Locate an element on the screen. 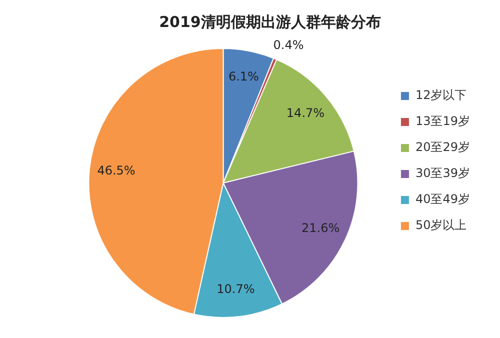 The image size is (500, 338). data-label: 0.4% is located at coordinates (288, 45).